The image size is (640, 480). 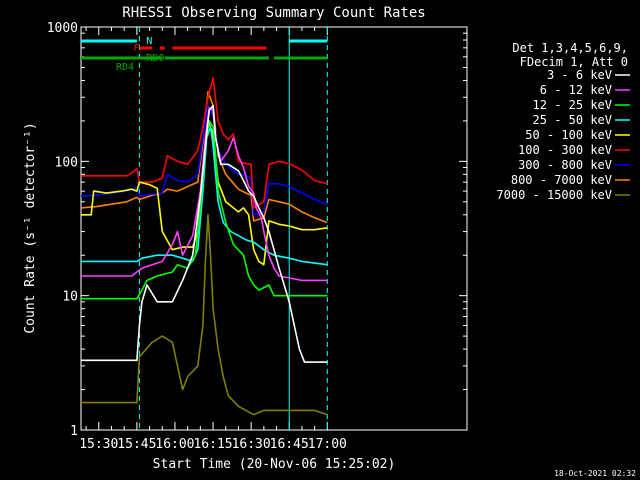 What do you see at coordinates (572, 105) in the screenshot?
I see `legend-entry-label: 12 - 25 keV` at bounding box center [572, 105].